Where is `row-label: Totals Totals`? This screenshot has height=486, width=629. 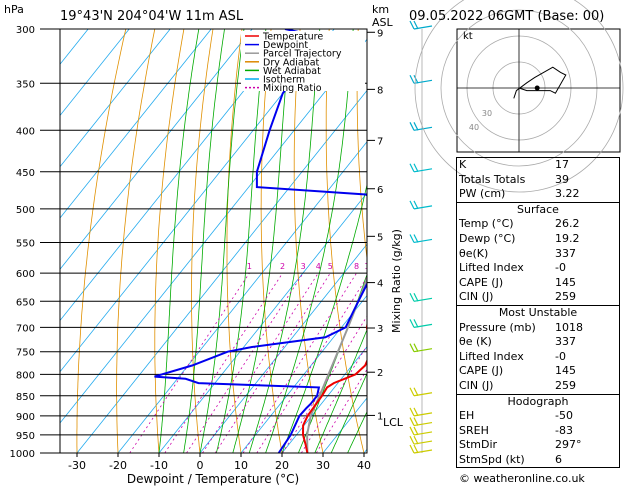 row-label: Totals Totals is located at coordinates (492, 179).